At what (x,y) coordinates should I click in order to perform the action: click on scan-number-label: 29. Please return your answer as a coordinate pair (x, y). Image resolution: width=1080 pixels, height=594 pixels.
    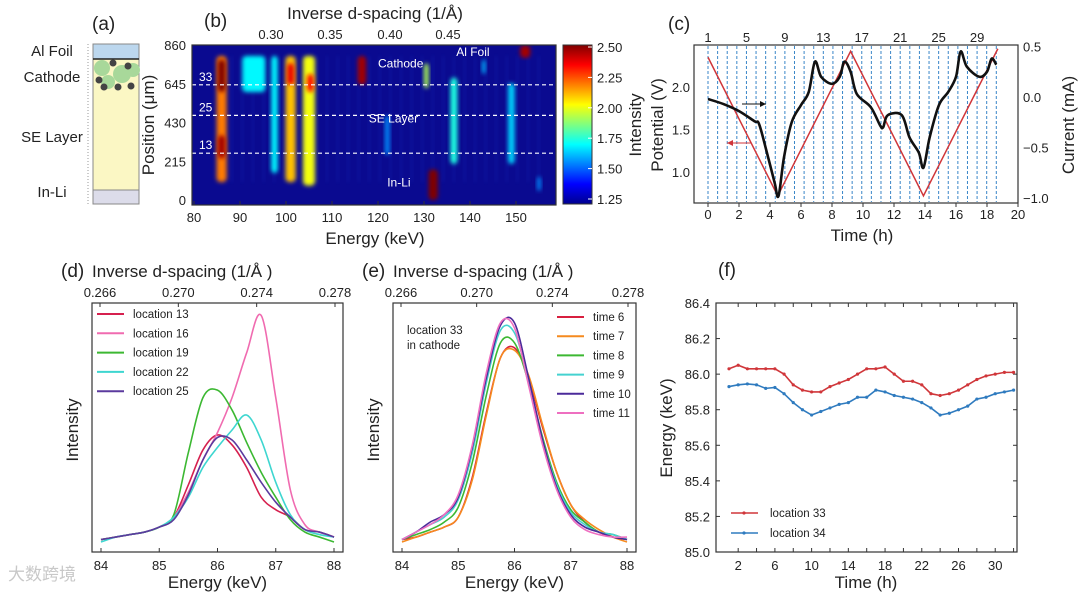
    Looking at the image, I should click on (977, 37).